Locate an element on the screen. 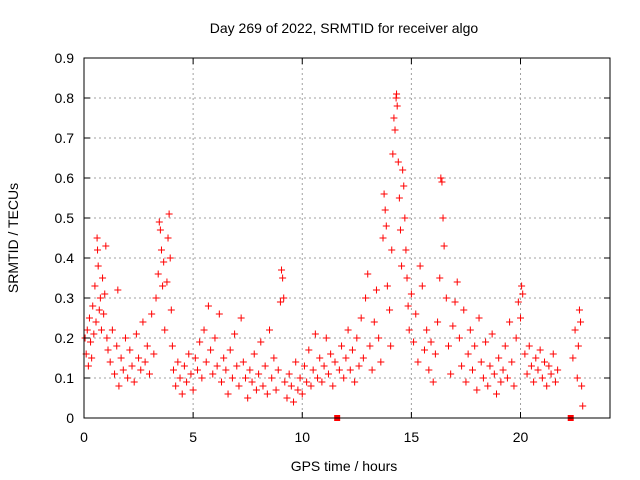 This screenshot has width=640, height=480. y-tick-label: 0.2 is located at coordinates (65, 338).